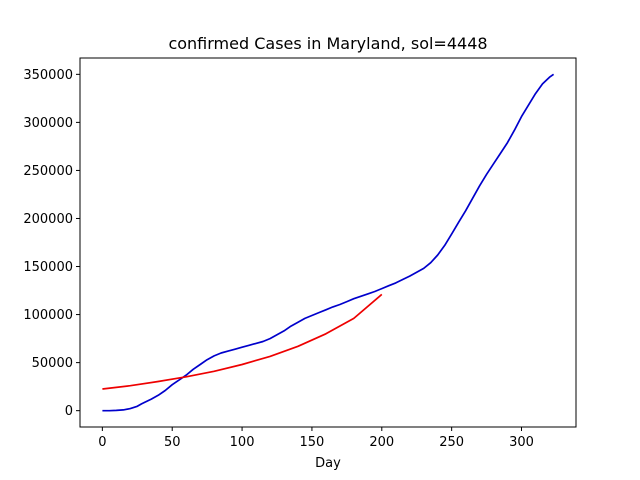 This screenshot has width=640, height=480. I want to click on x-tick-label: 0, so click(102, 442).